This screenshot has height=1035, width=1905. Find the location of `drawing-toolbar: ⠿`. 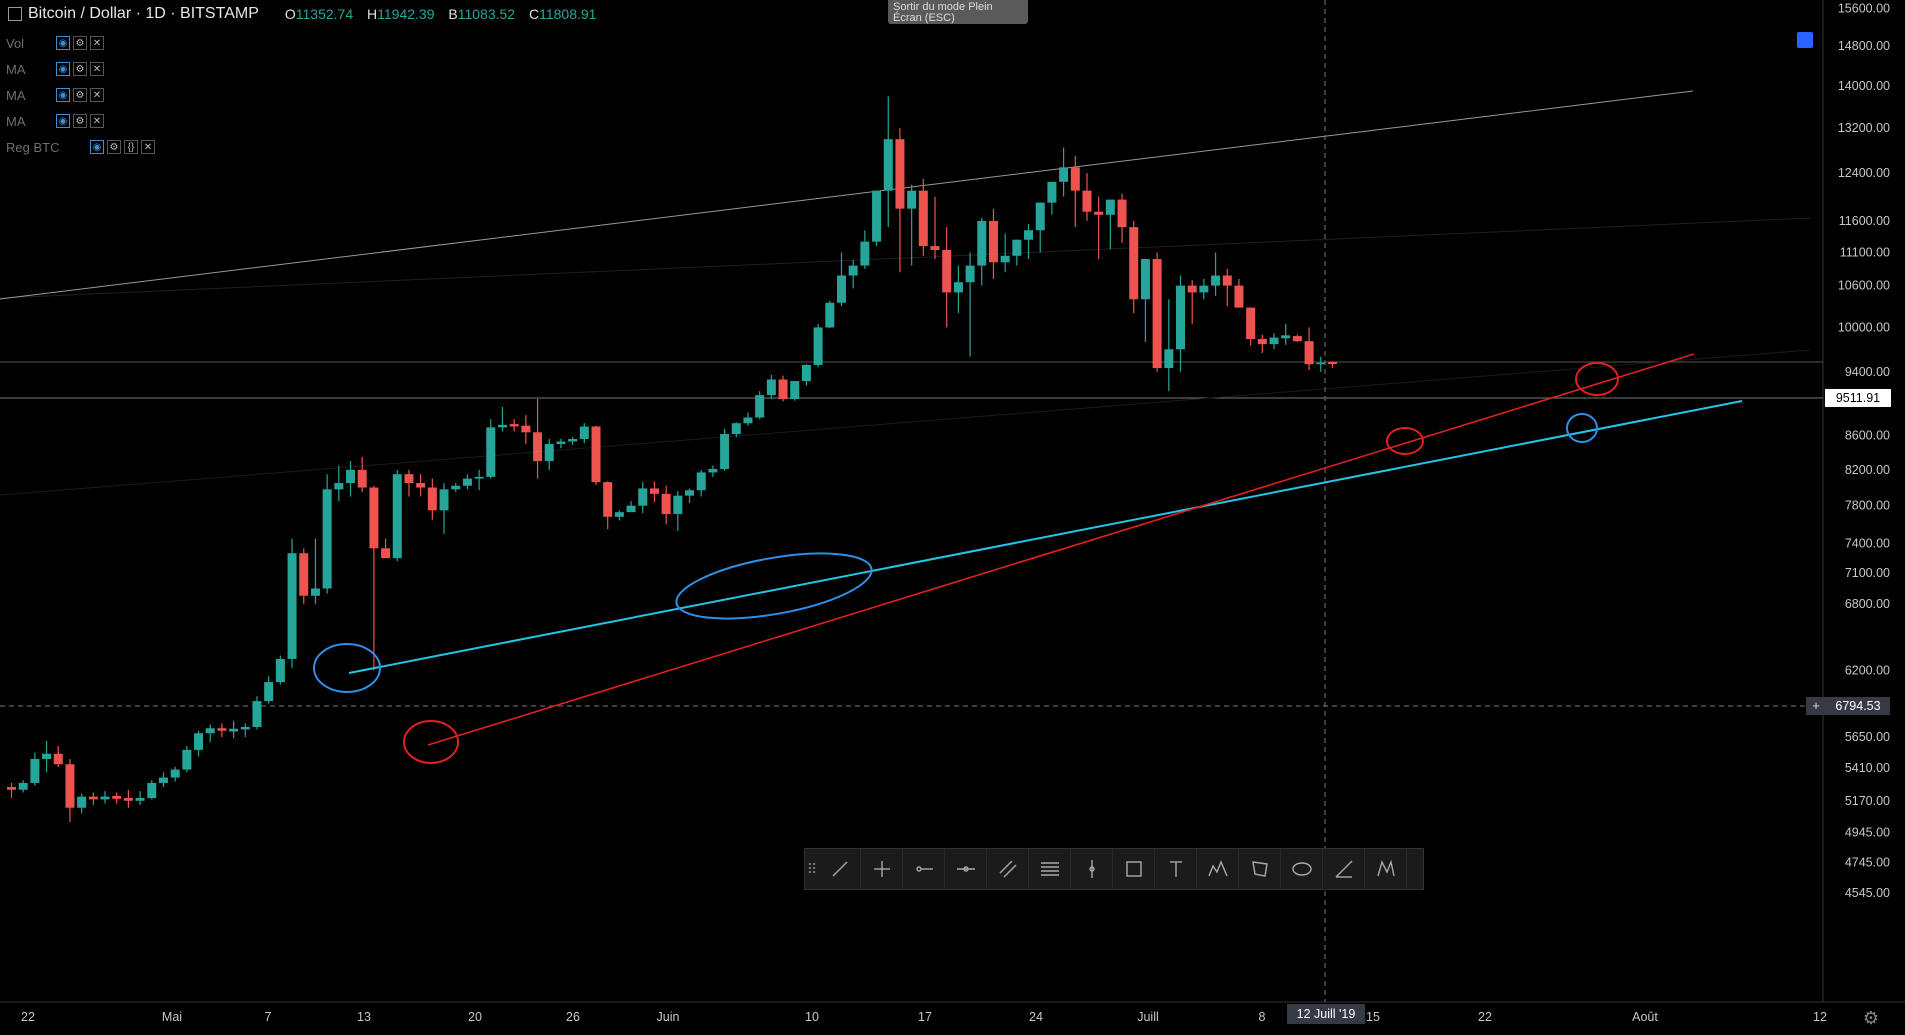

drawing-toolbar: ⠿ is located at coordinates (1114, 869).